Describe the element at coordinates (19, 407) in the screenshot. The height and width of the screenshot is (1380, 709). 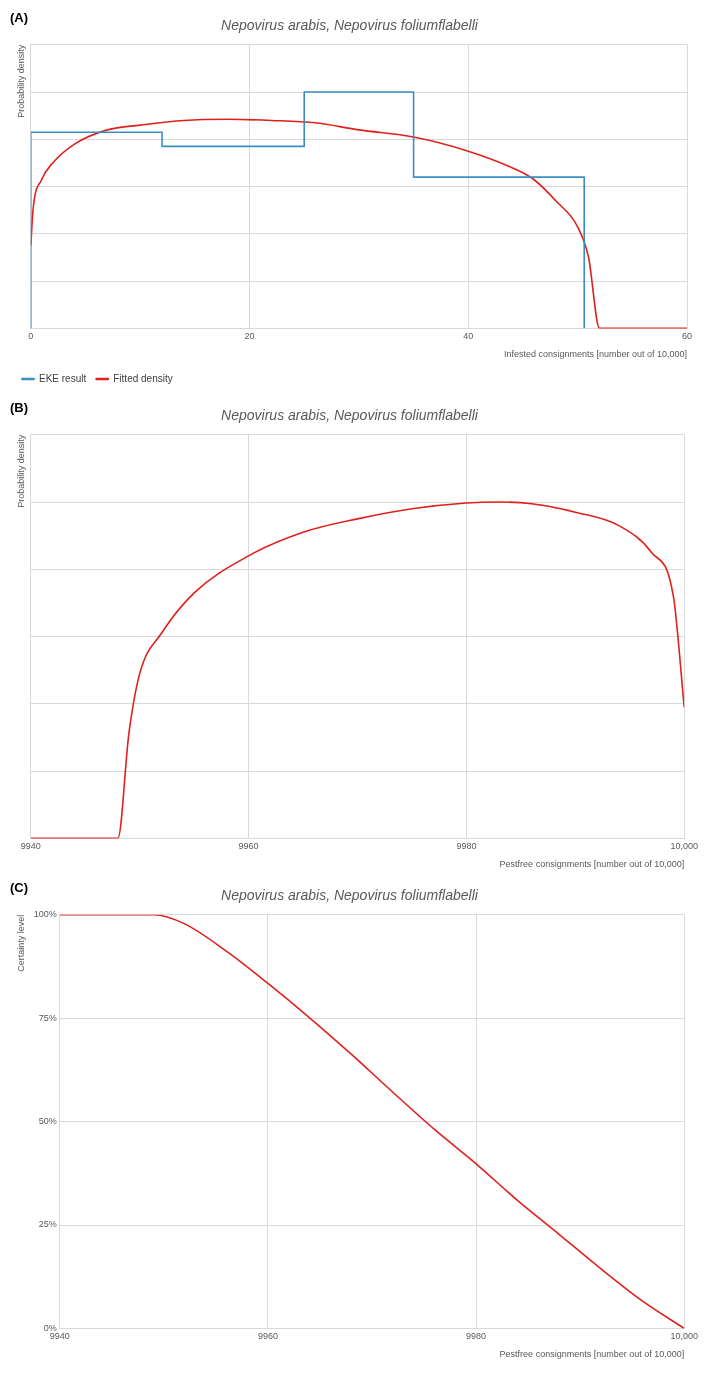
I see `text: (B)` at that location.